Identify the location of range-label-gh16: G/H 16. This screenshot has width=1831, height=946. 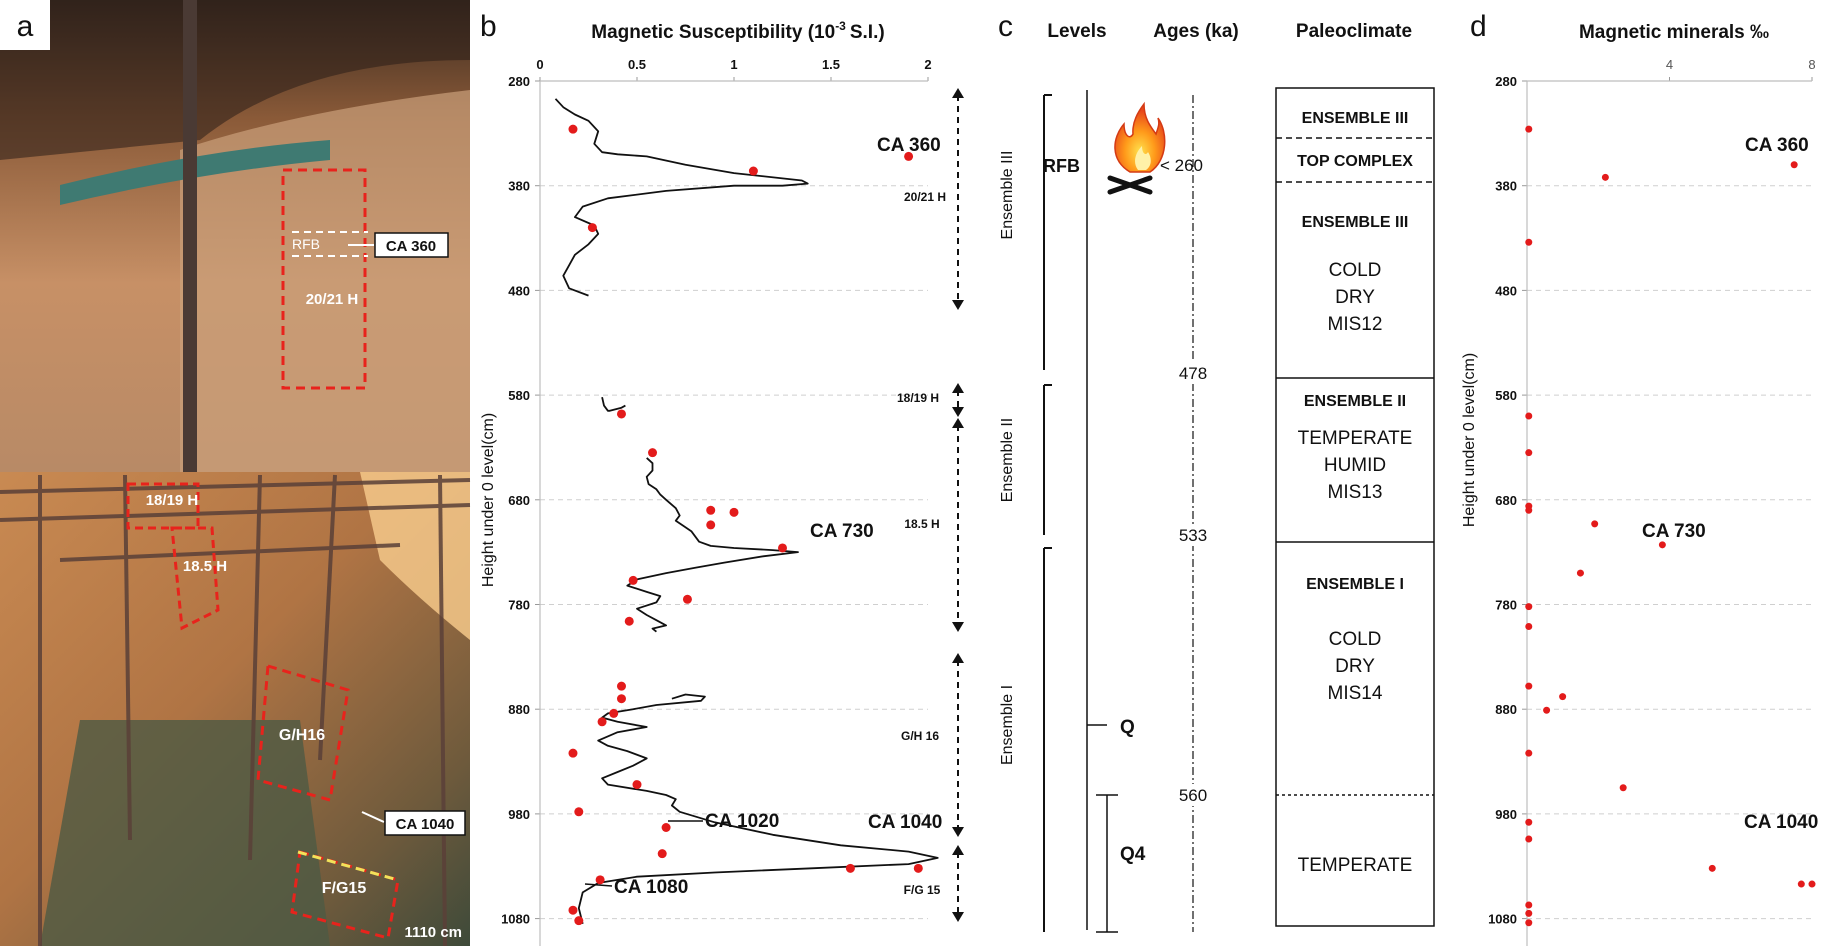
(920, 736).